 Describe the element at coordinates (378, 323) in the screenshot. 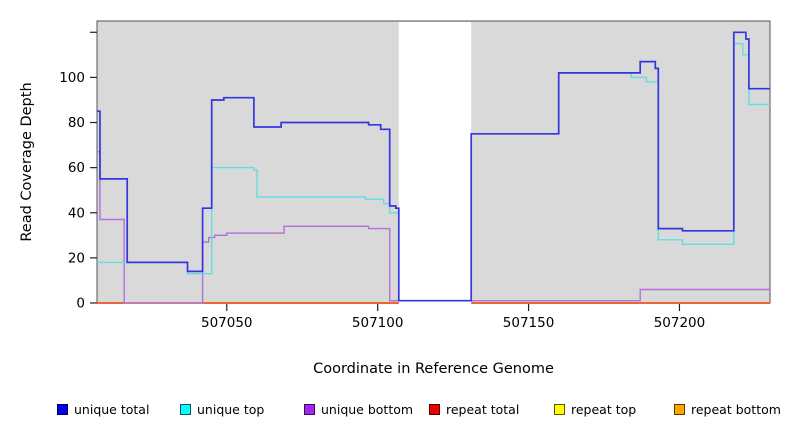

I see `x-tick-label-507100: 507100` at that location.